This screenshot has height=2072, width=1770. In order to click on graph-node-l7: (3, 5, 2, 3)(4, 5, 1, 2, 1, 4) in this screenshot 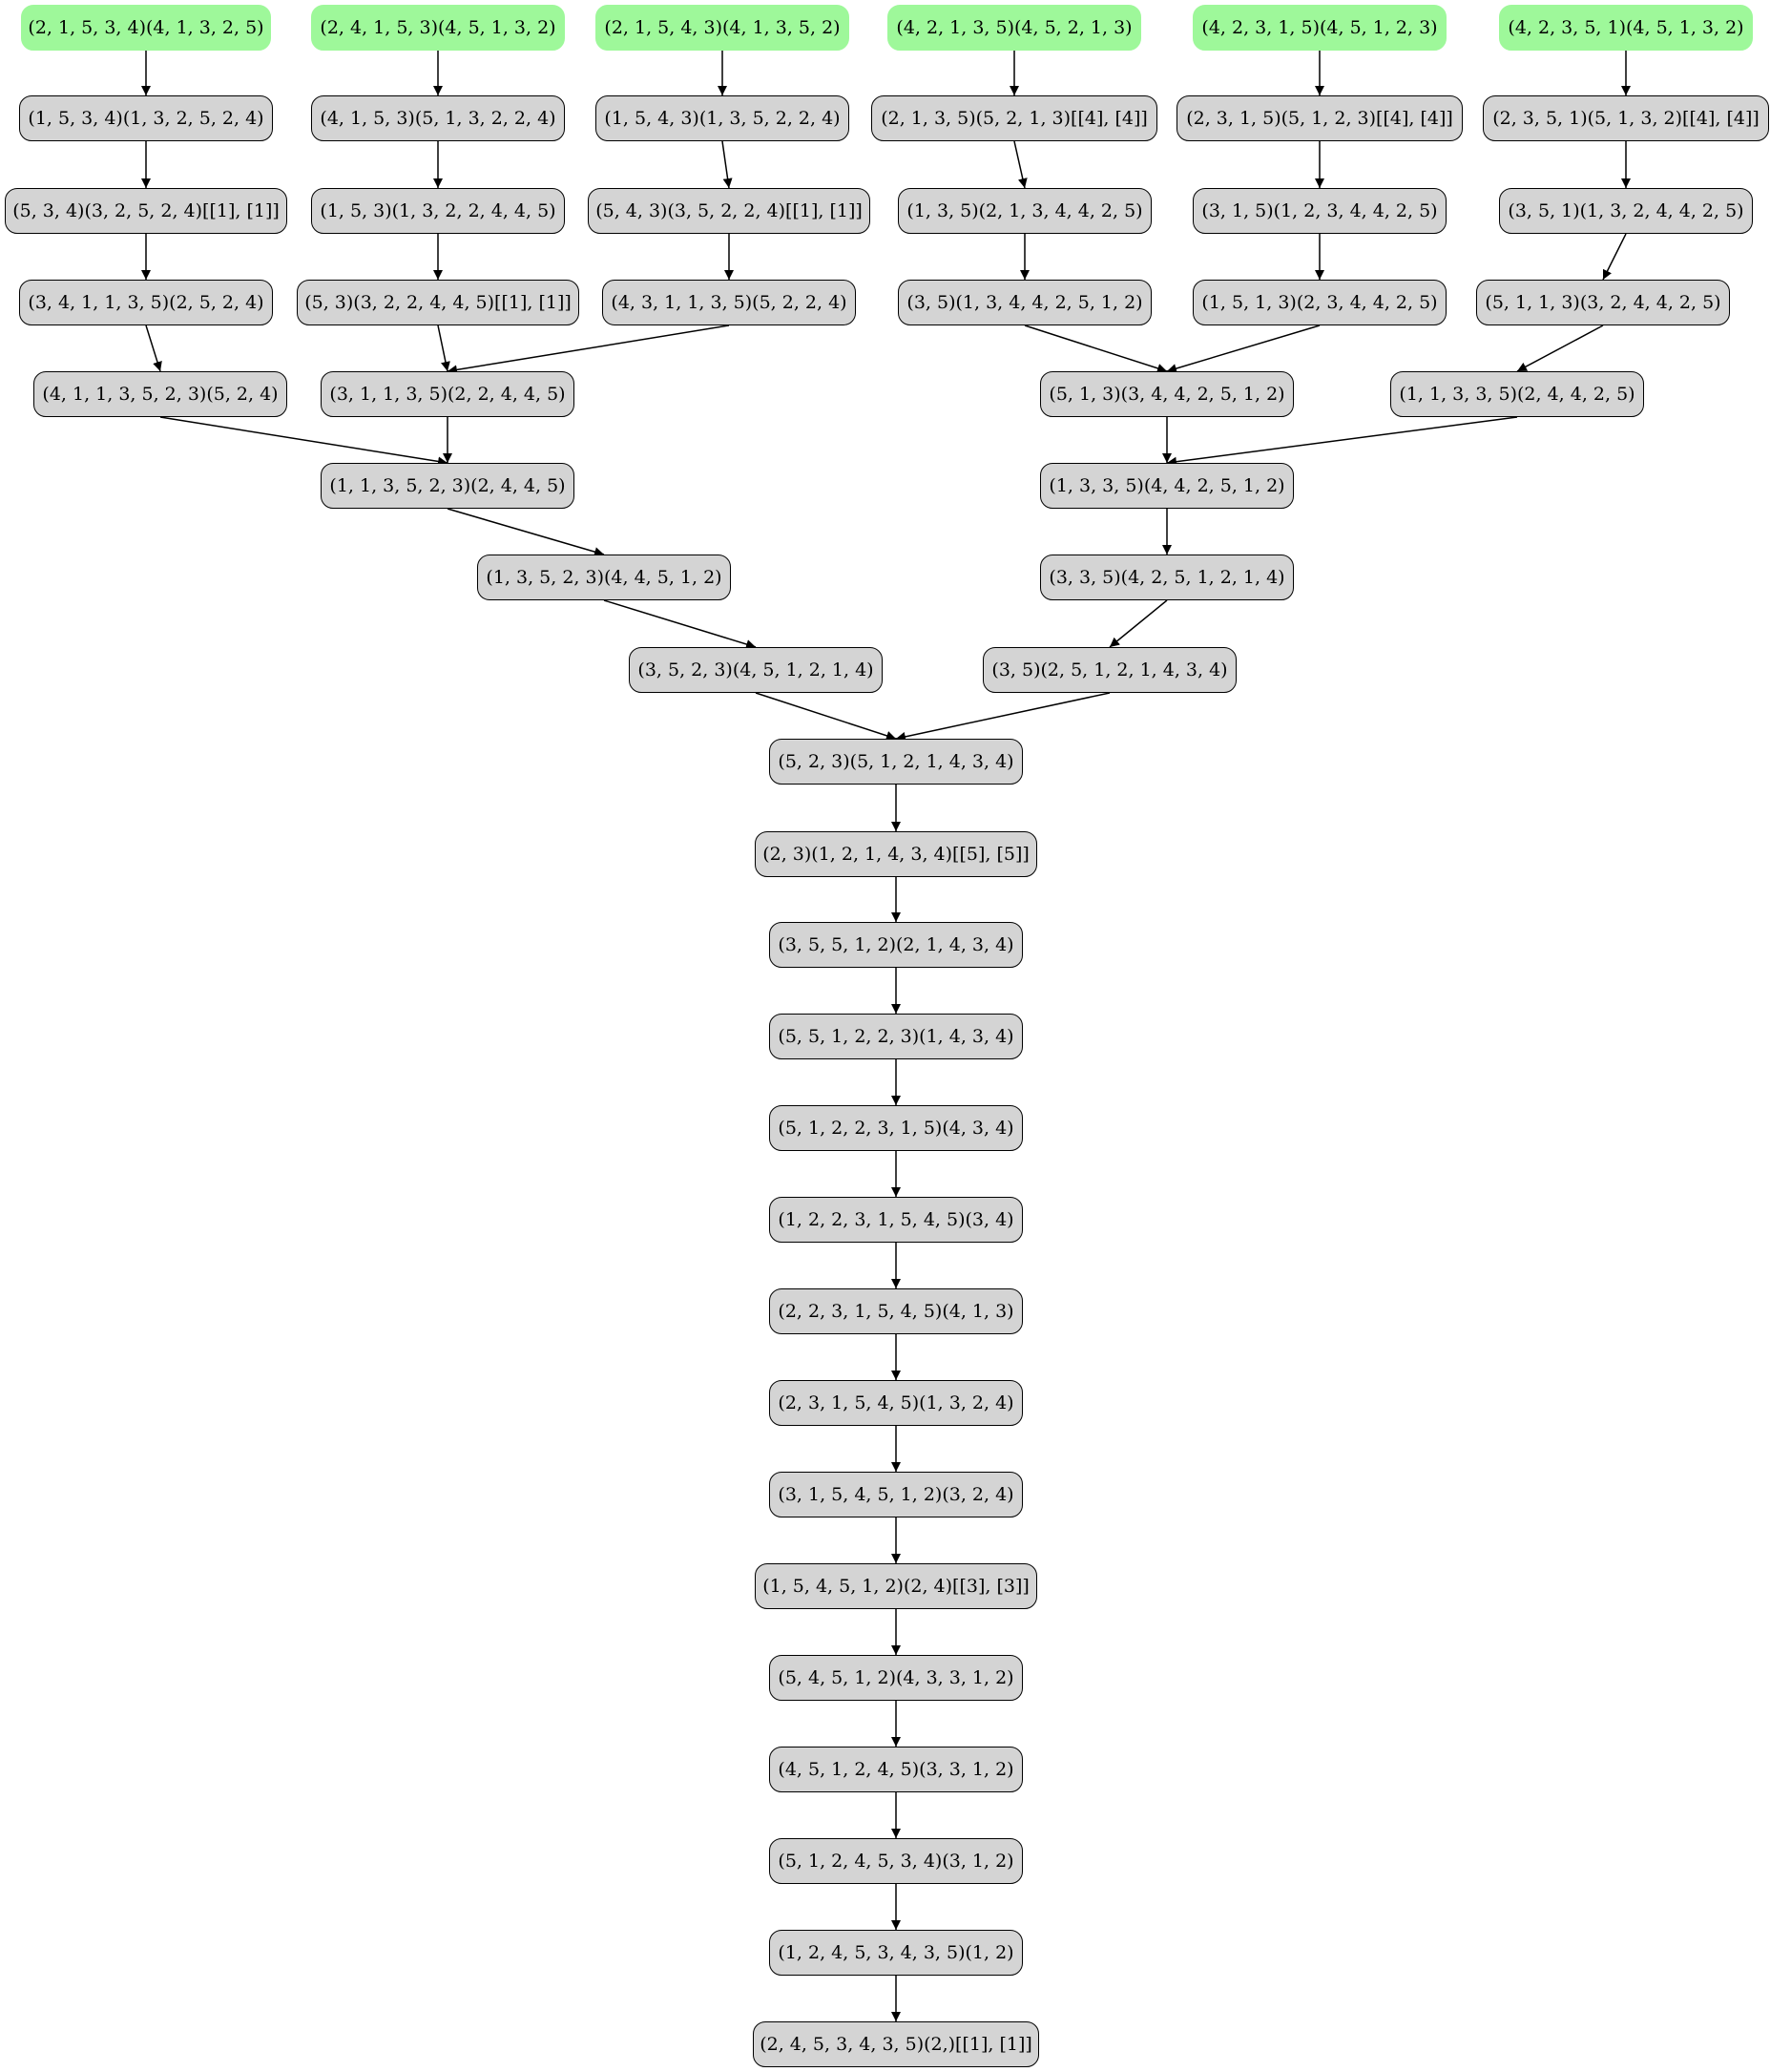, I will do `click(756, 670)`.